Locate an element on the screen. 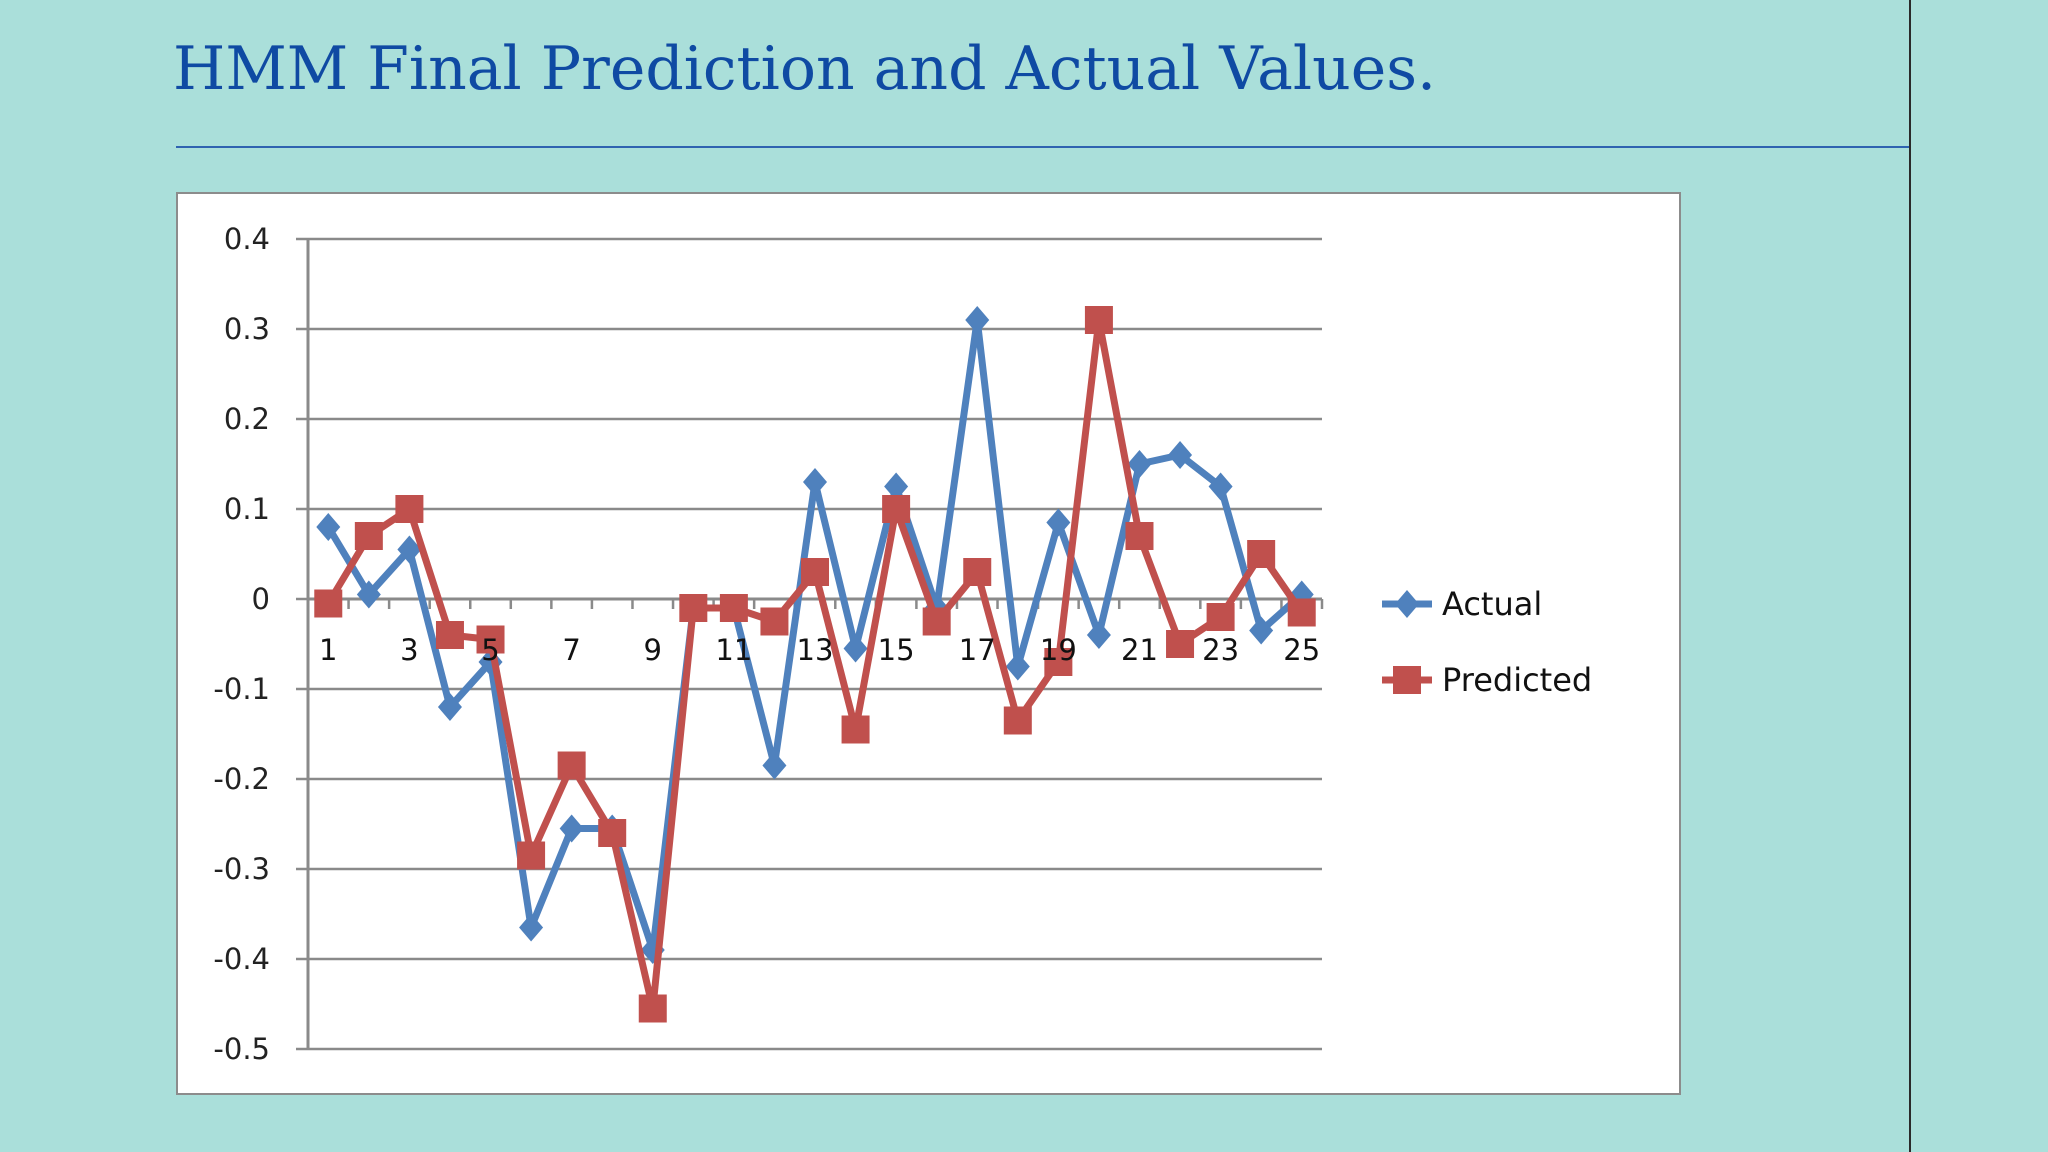 The width and height of the screenshot is (2048, 1152). legend-label-predicted: Predicted is located at coordinates (1517, 680).